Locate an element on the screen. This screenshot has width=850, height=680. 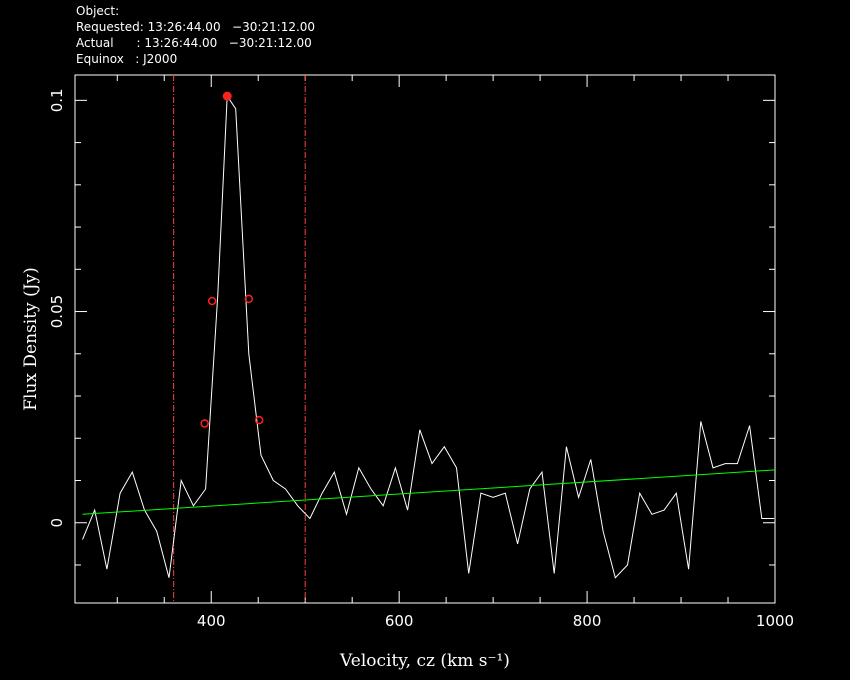
object-label: Object: is located at coordinates (98, 11).